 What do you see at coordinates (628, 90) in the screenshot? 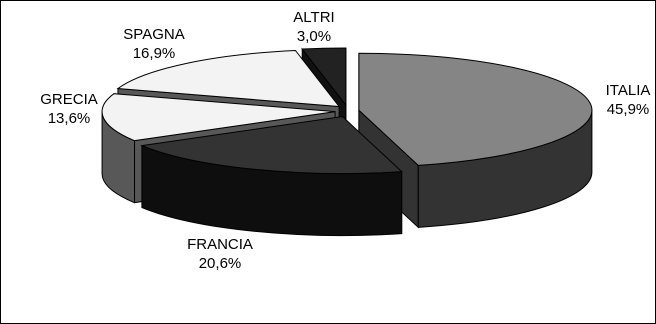
I see `label-italia-name: ITALIA` at bounding box center [628, 90].